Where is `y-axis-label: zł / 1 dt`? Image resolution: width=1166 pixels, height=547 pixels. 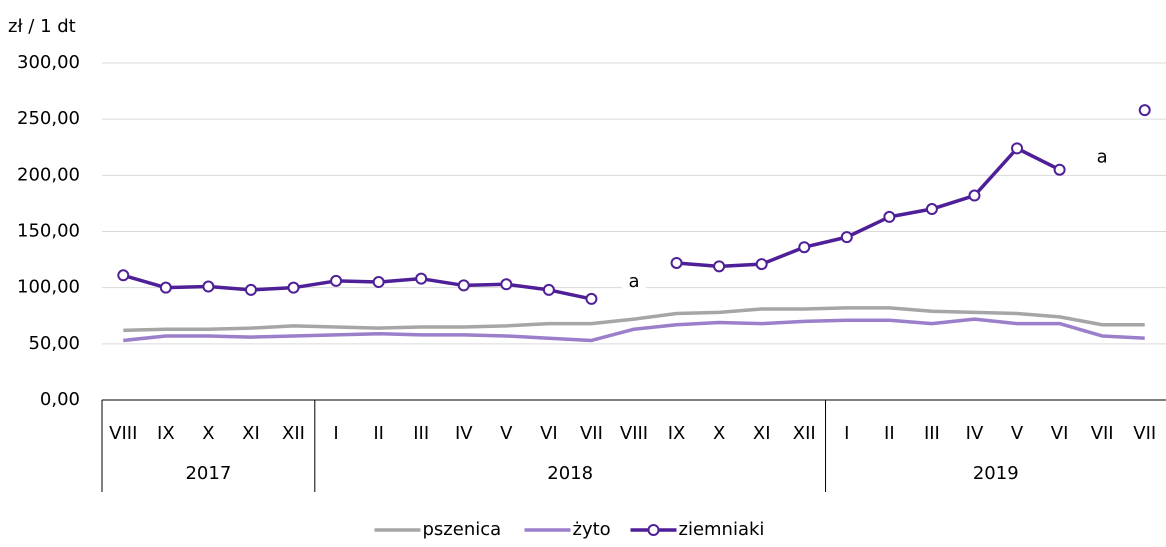 y-axis-label: zł / 1 dt is located at coordinates (42, 26).